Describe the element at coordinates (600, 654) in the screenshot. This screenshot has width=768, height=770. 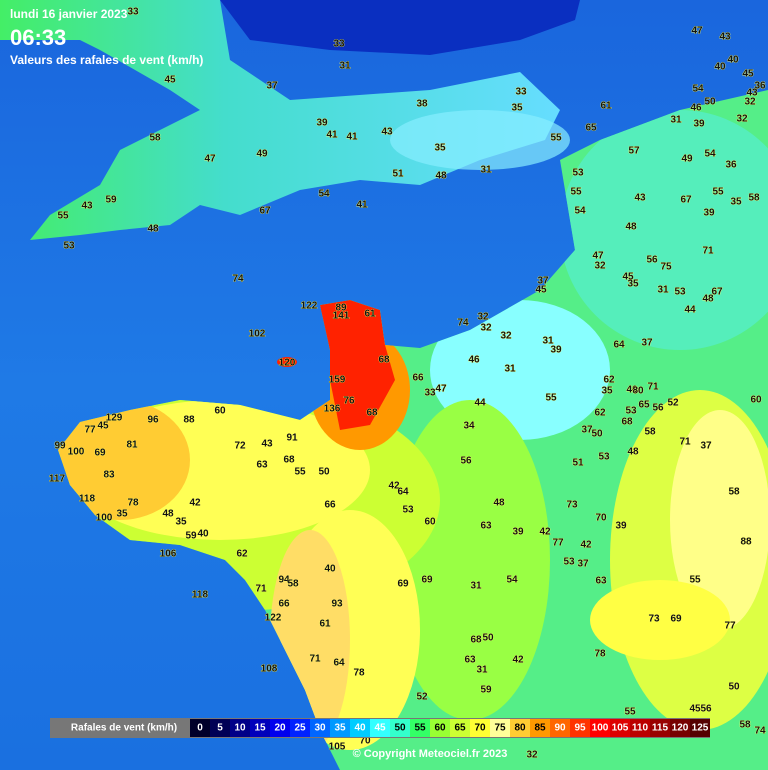
I see `station-value: 78` at that location.